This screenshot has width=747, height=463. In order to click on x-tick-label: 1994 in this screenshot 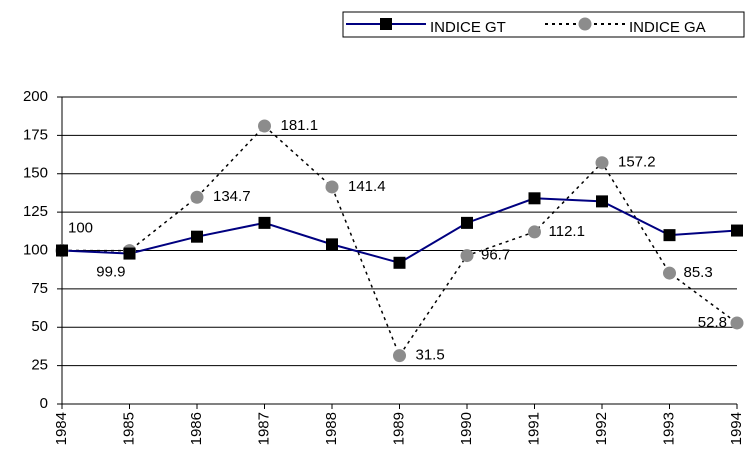, I will do `click(736, 428)`.